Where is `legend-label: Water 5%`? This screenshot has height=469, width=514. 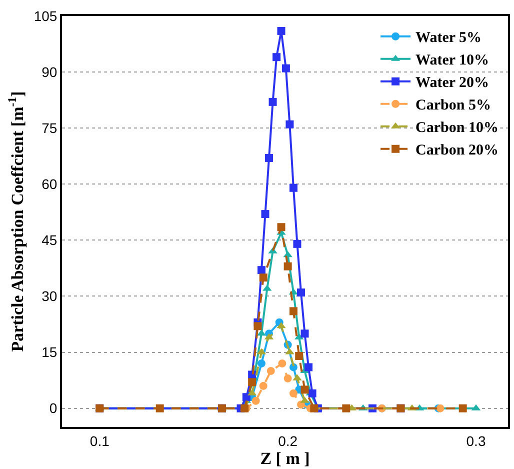
legend-label: Water 5% is located at coordinates (449, 38).